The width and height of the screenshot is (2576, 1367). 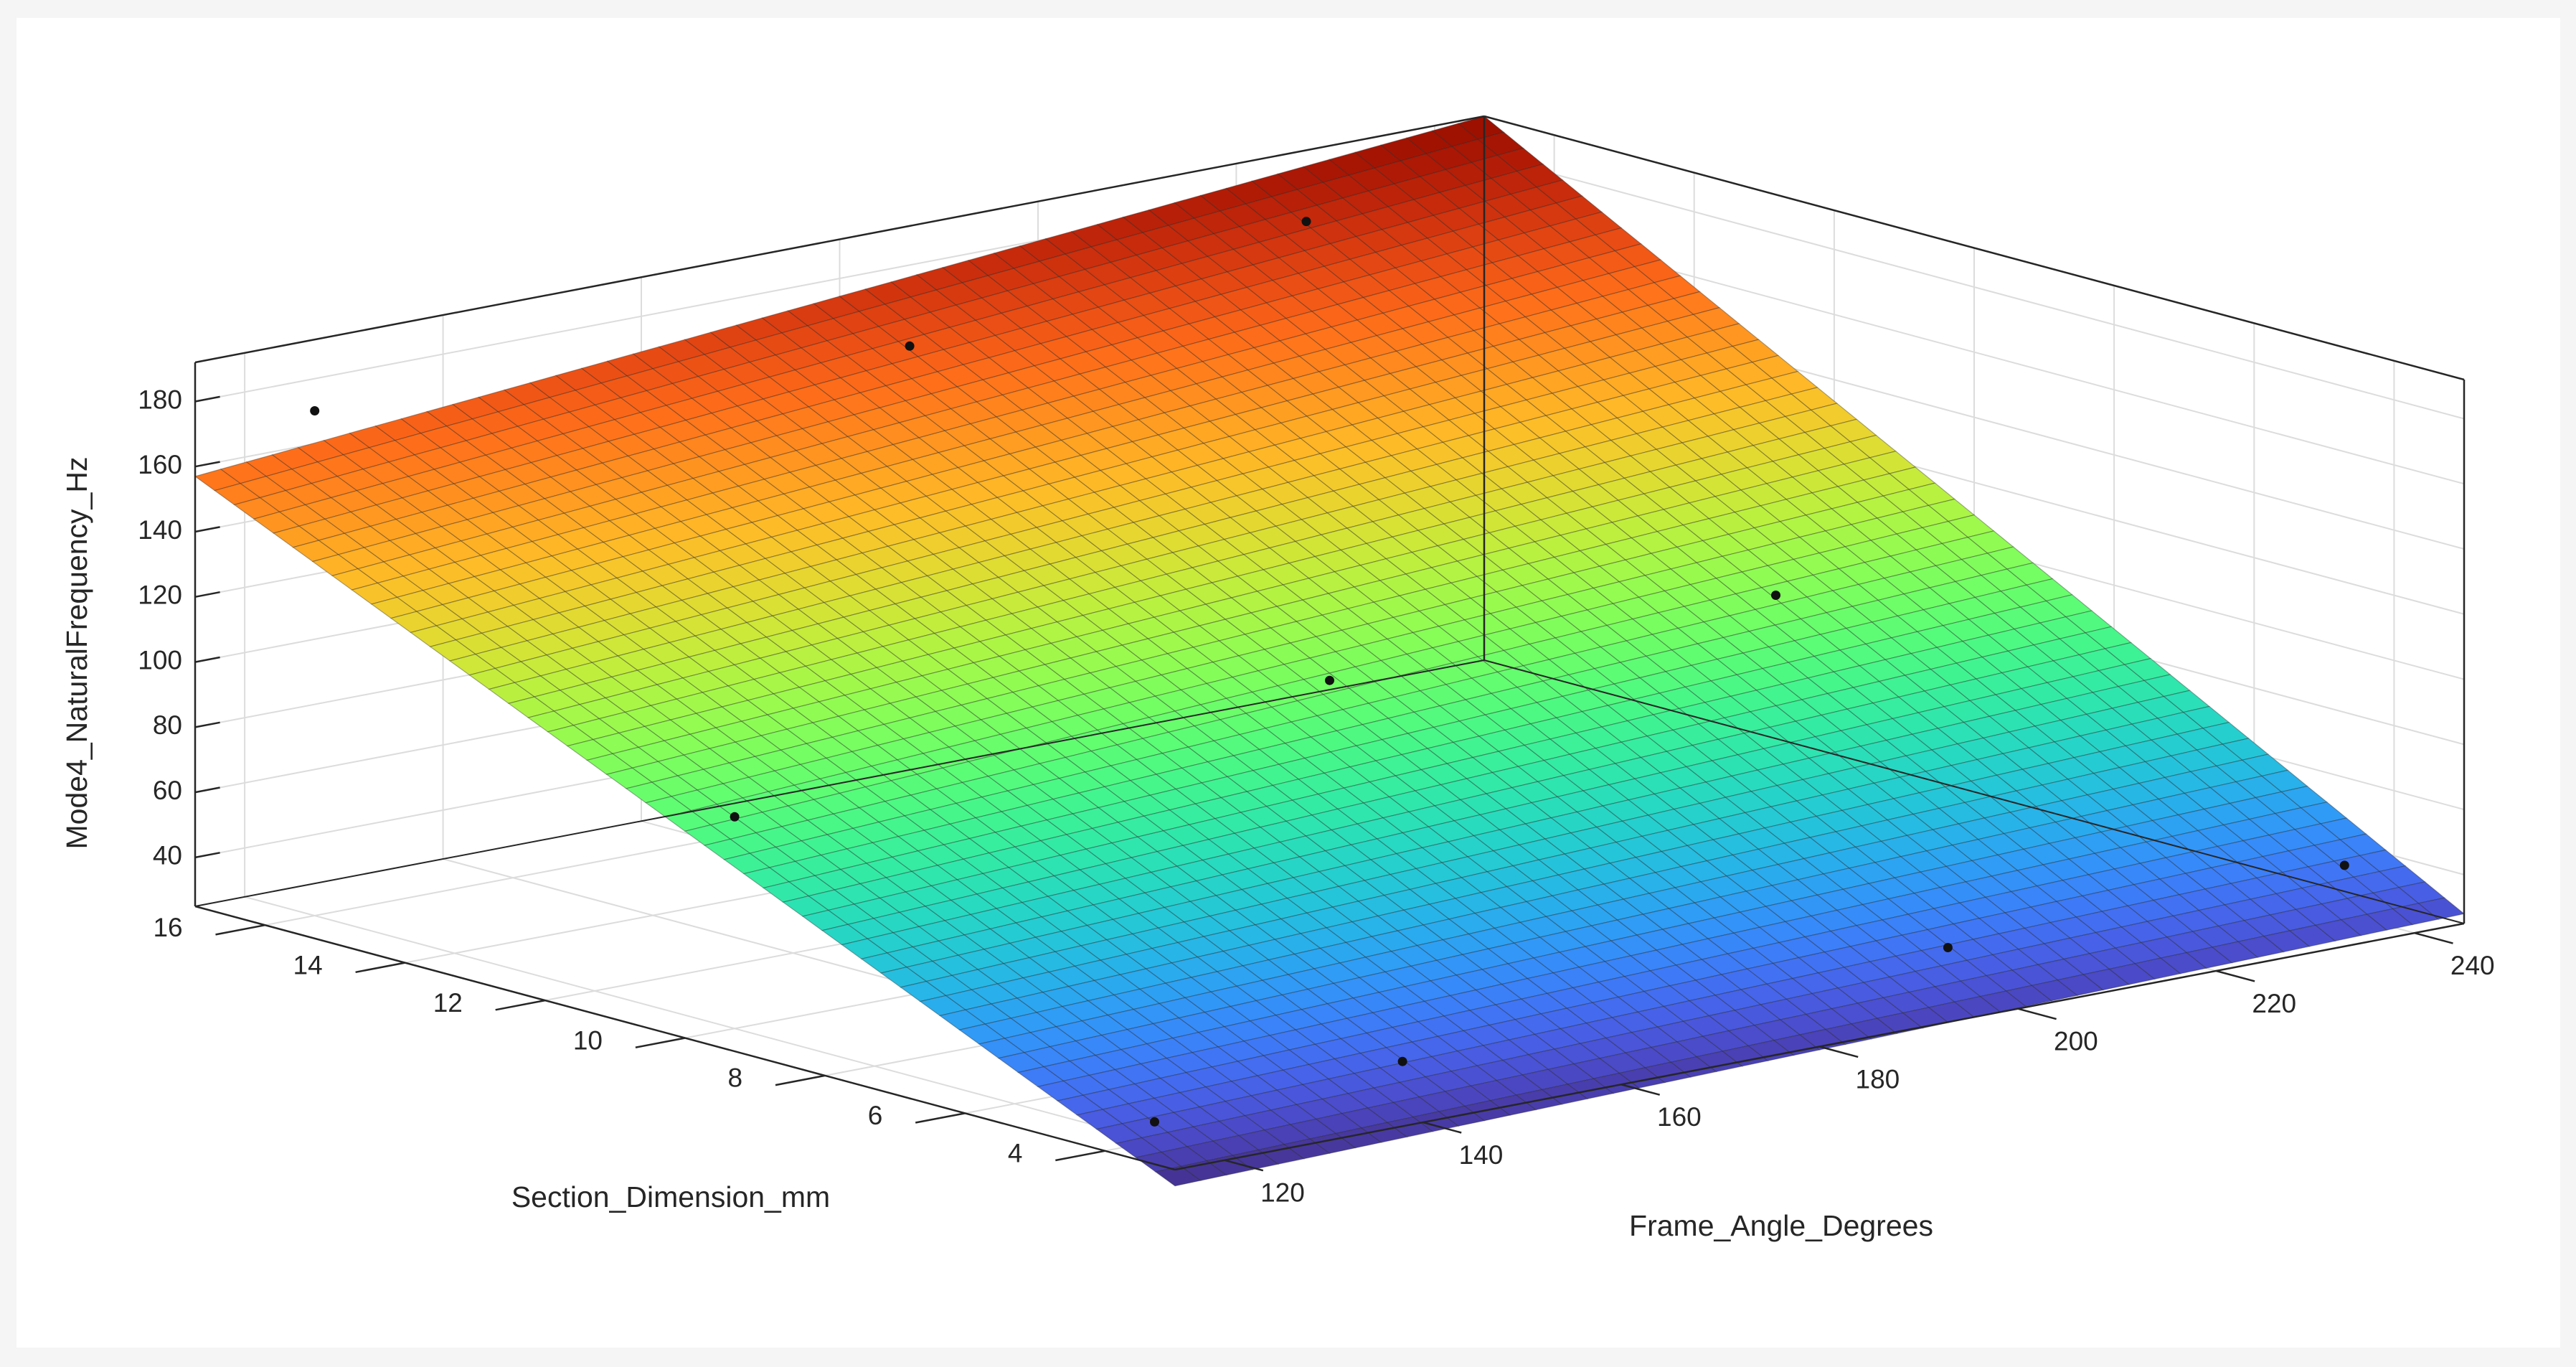 What do you see at coordinates (875, 1115) in the screenshot?
I see `y-tick-label: 6` at bounding box center [875, 1115].